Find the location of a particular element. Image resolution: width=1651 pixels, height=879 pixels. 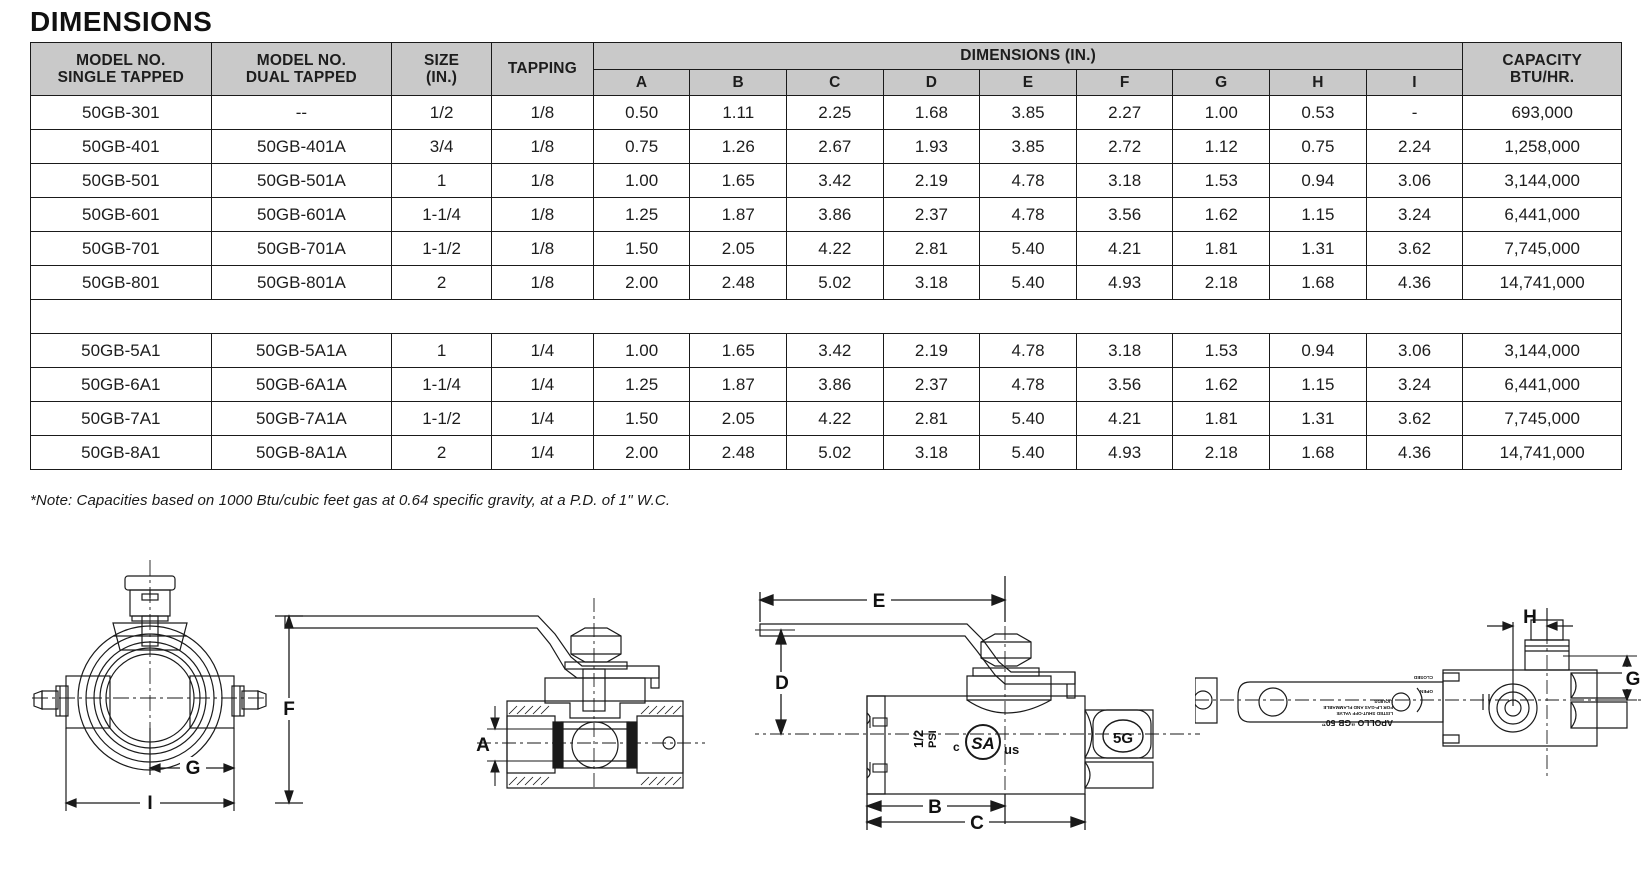

cell-dim-i: 3.62 is located at coordinates (1414, 419).